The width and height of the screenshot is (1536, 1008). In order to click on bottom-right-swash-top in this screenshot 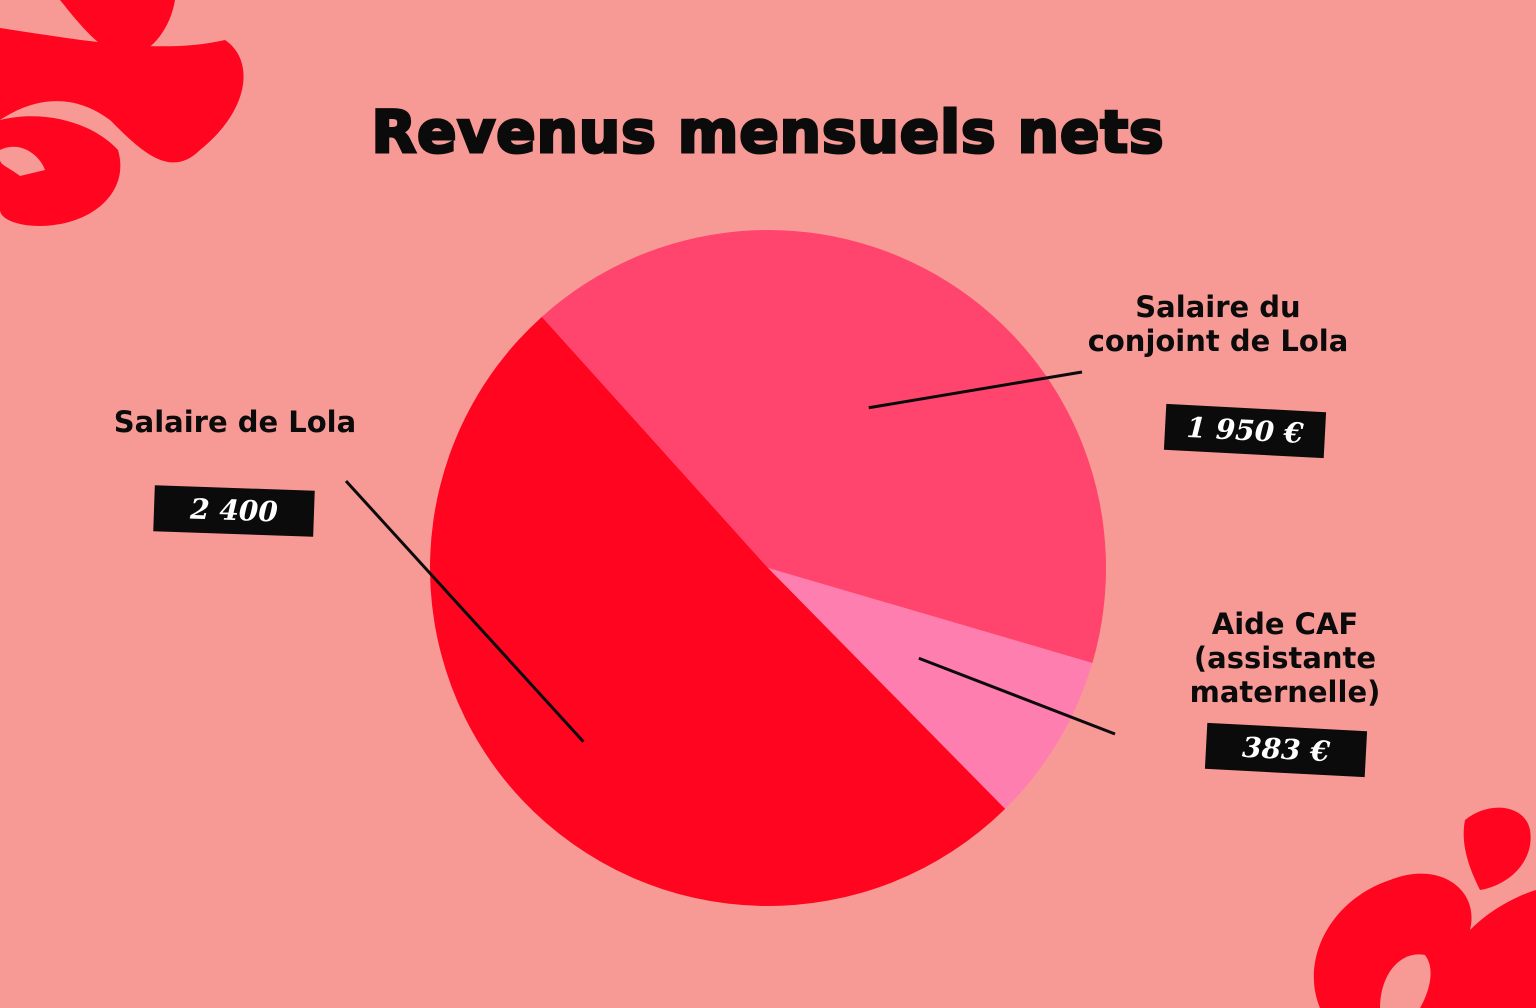, I will do `click(1497, 848)`.